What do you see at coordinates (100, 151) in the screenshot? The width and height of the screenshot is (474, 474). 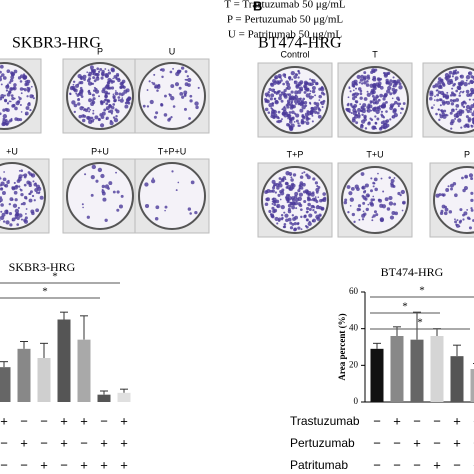 I see `well-label: P+U` at bounding box center [100, 151].